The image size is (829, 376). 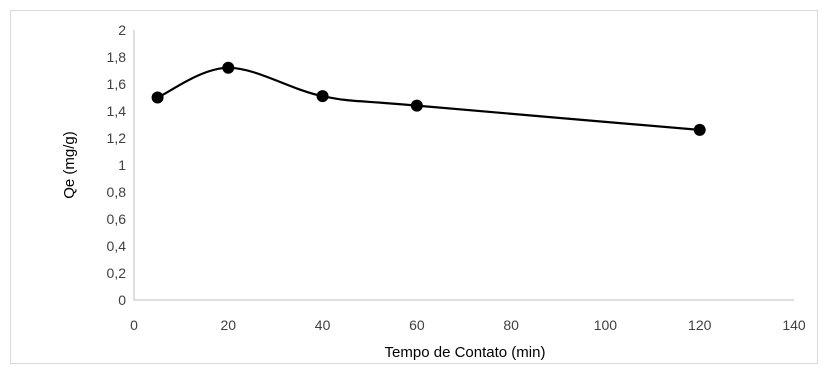 I want to click on x-tick-label: 20, so click(x=228, y=325).